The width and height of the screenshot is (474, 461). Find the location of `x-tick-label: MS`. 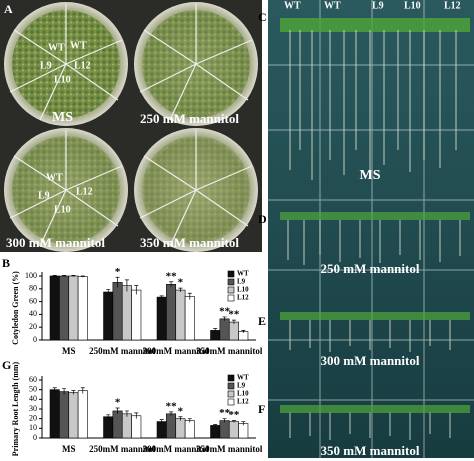

x-tick-label: MS is located at coordinates (69, 351).